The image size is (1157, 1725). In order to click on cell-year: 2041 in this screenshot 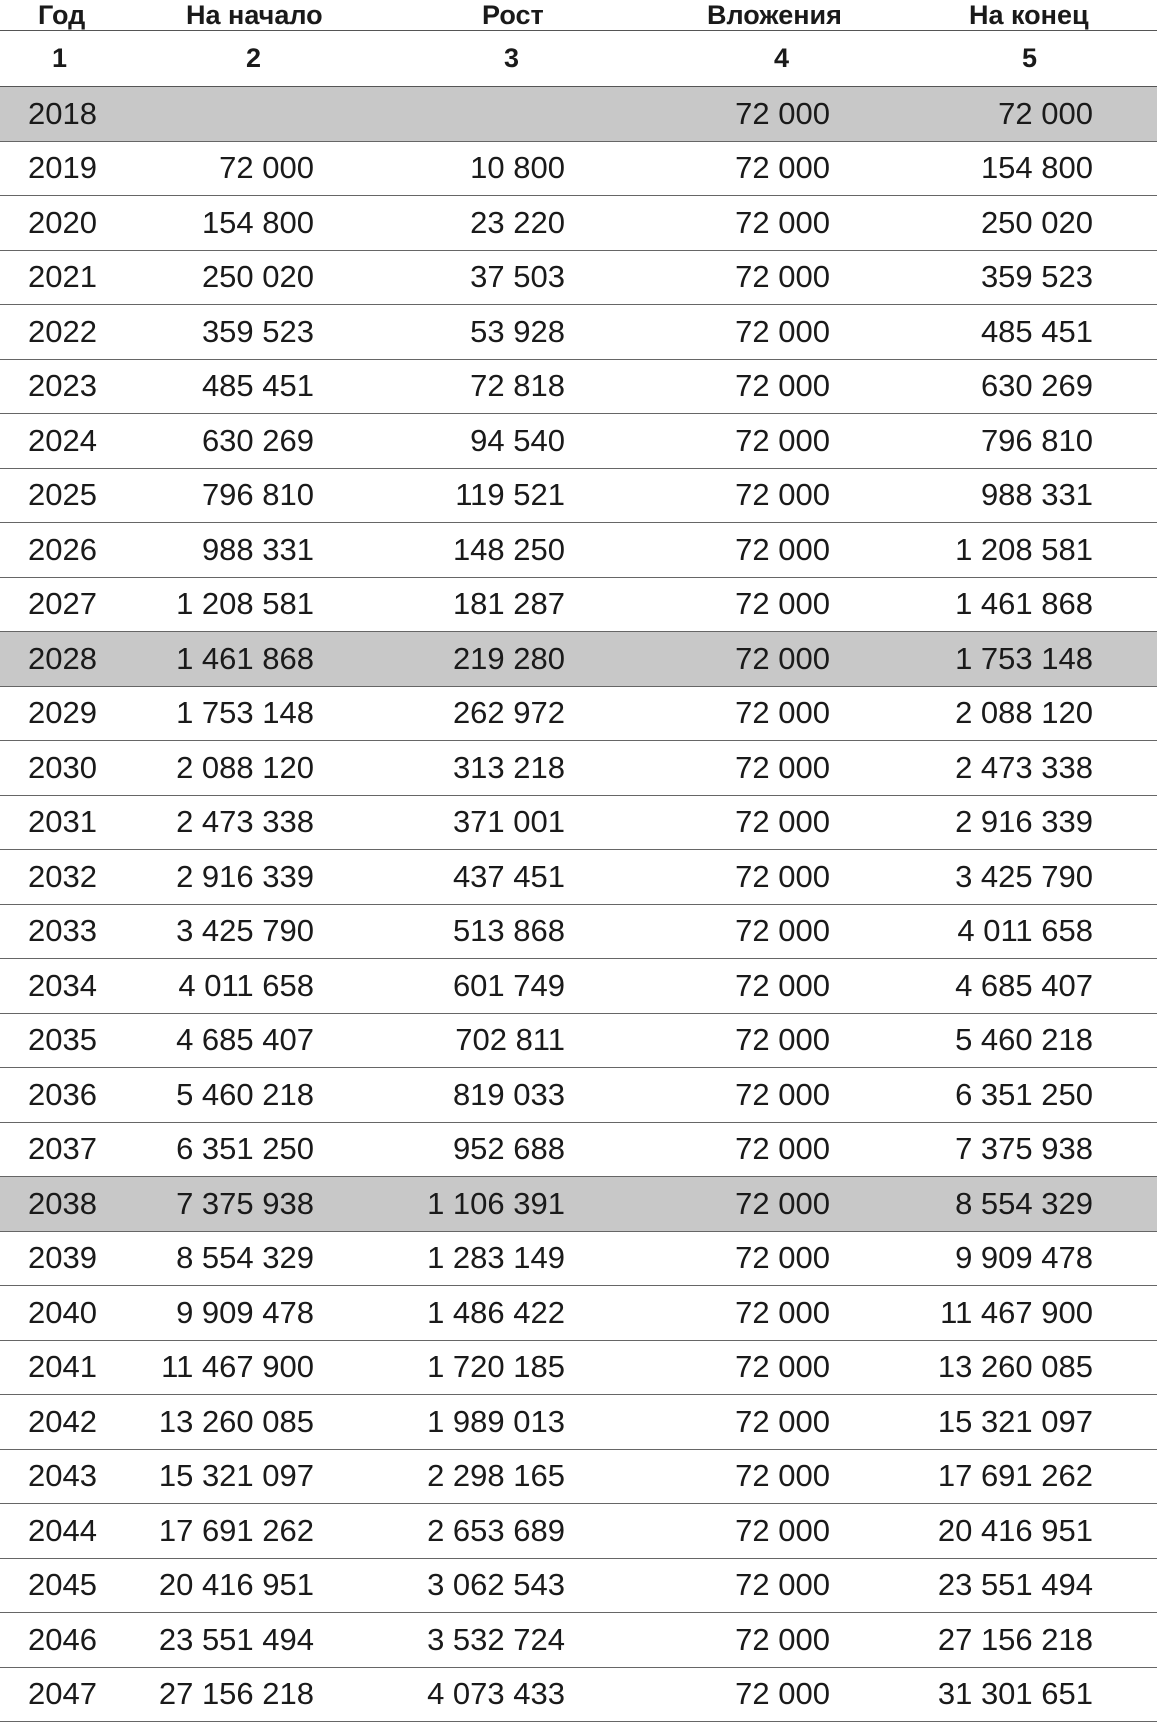, I will do `click(52, 1367)`.